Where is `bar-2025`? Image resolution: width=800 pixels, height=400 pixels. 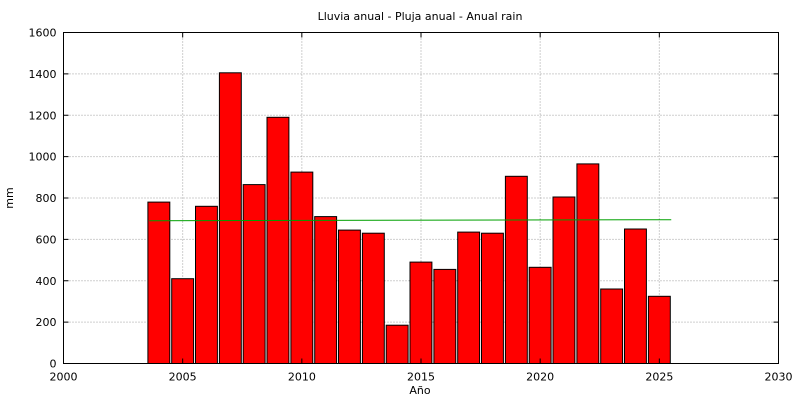 bar-2025 is located at coordinates (659, 329).